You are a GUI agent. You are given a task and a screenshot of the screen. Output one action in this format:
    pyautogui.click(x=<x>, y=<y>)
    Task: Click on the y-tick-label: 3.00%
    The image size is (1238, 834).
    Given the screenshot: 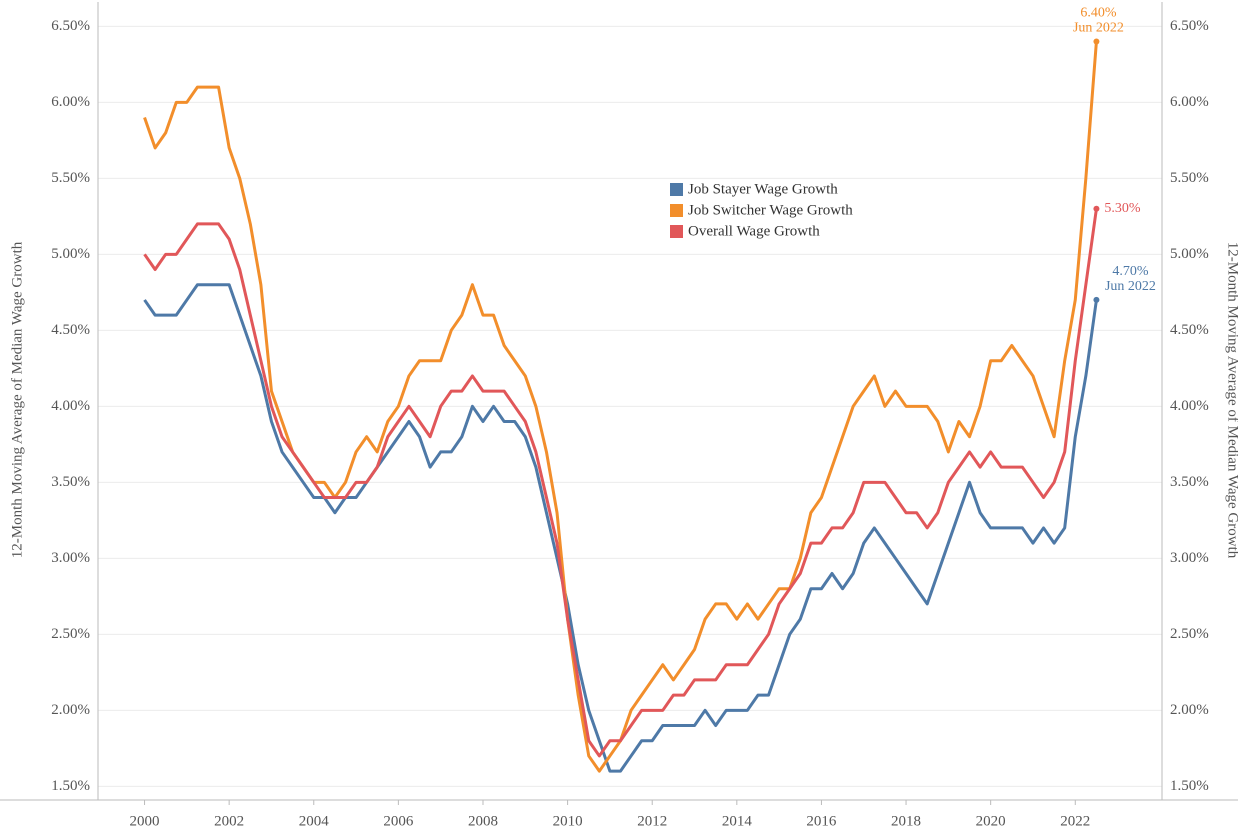 What is the action you would take?
    pyautogui.click(x=70, y=558)
    